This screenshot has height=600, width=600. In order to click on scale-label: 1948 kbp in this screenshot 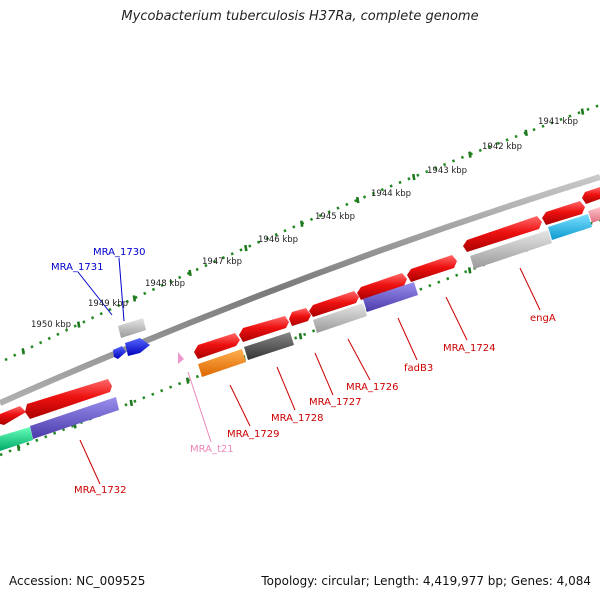, I will do `click(165, 284)`.